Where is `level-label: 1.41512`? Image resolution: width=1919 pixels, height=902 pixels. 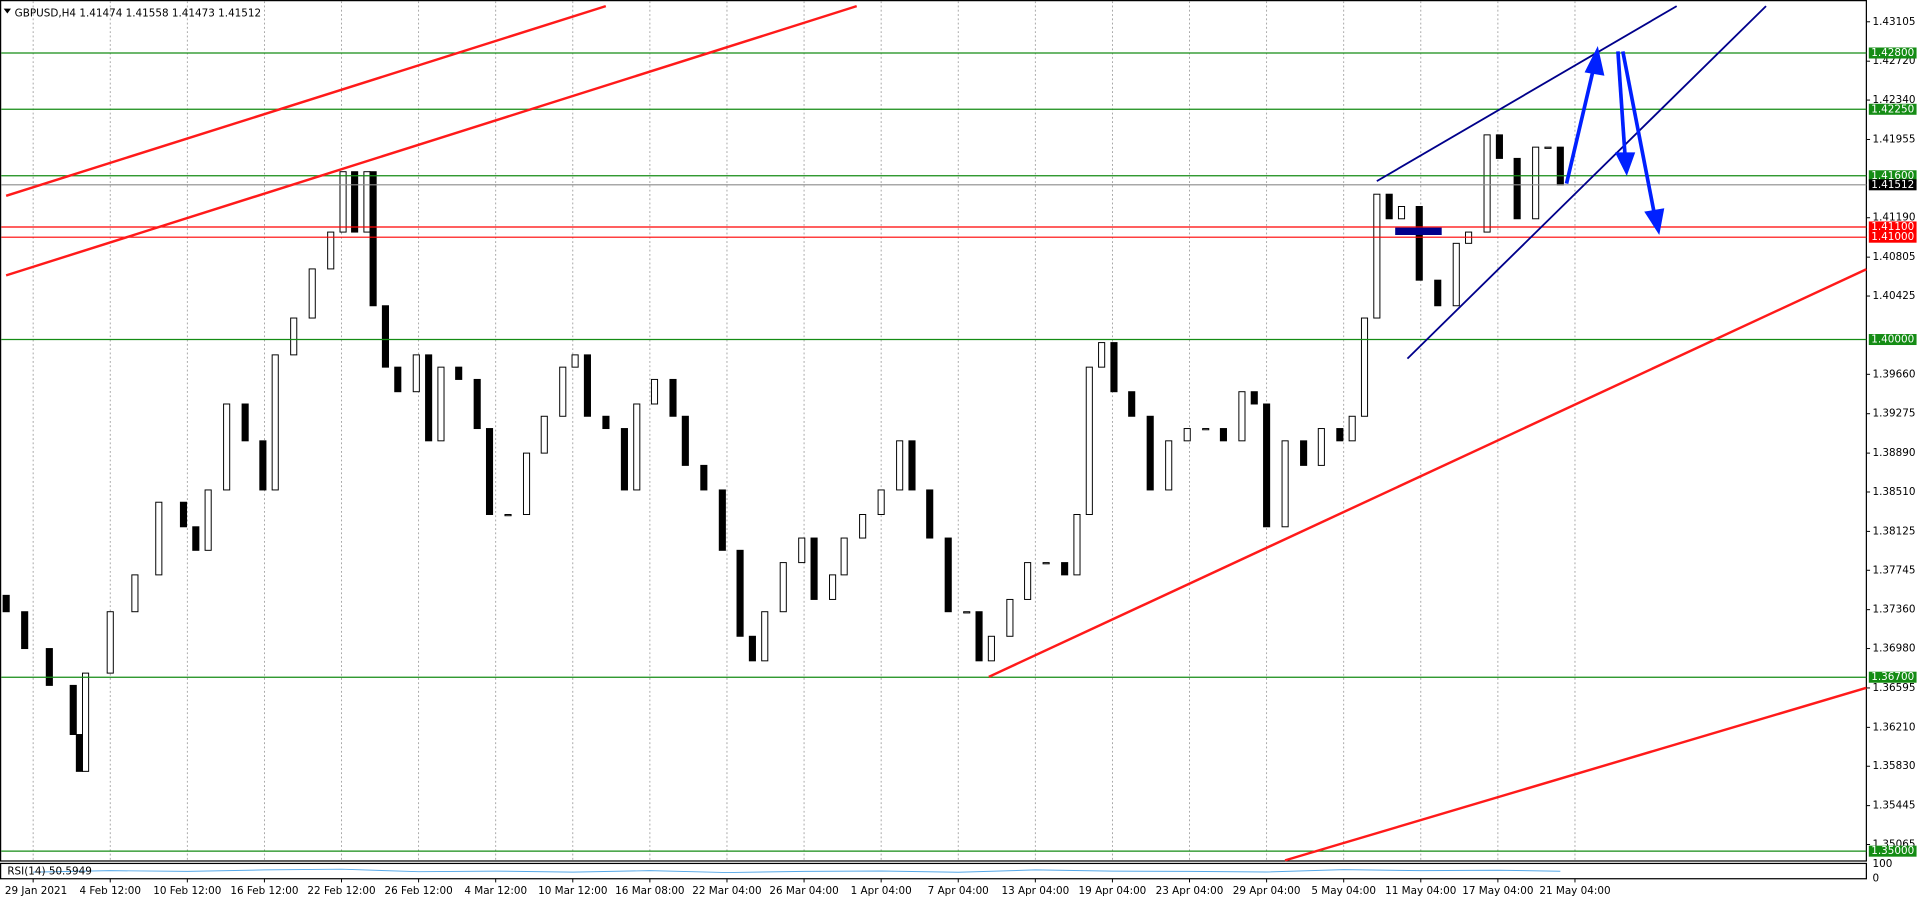
level-label: 1.41512 is located at coordinates (1892, 185).